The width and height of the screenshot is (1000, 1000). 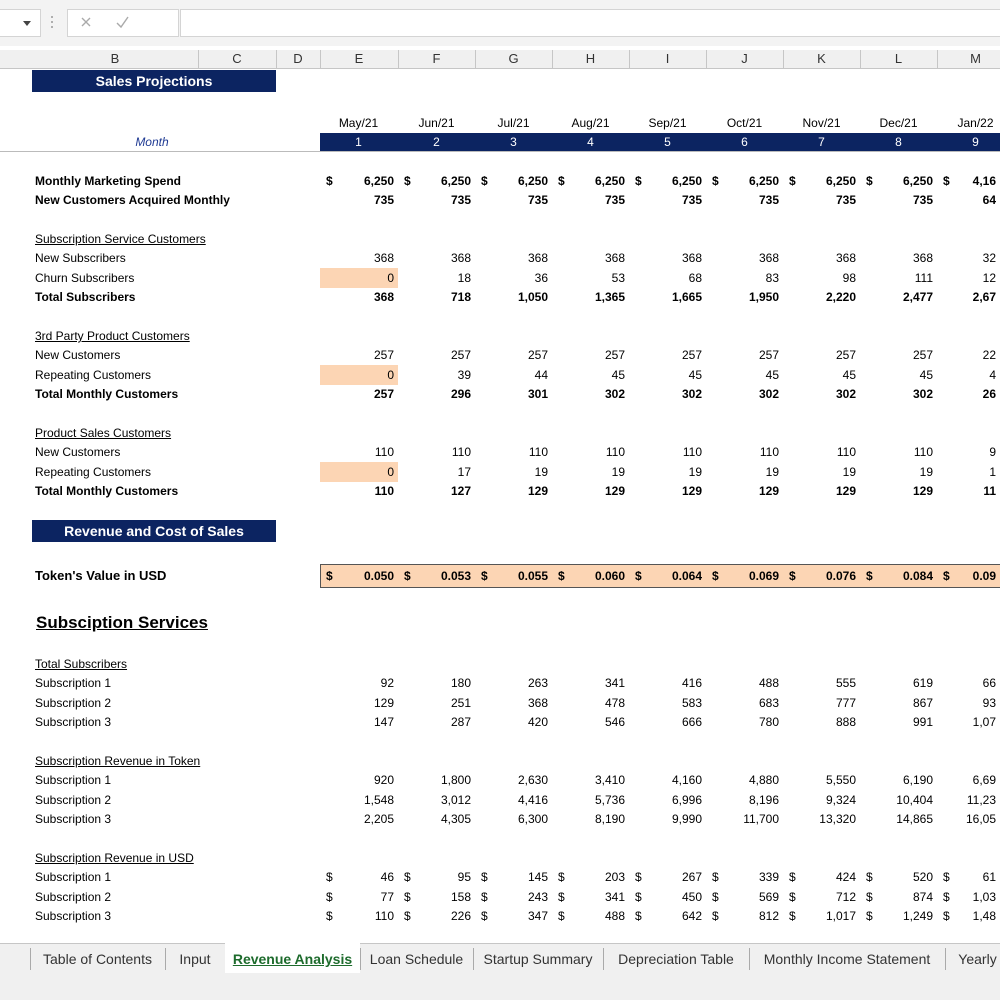 What do you see at coordinates (686, 297) in the screenshot?
I see `cell-value: 1,665` at bounding box center [686, 297].